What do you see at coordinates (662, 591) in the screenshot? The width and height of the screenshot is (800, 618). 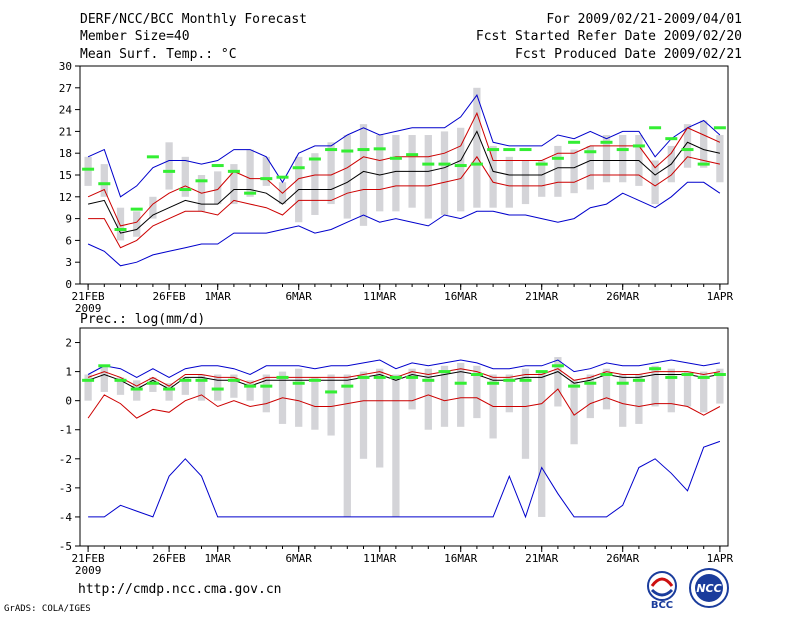 I see `bcc-logo: BCC` at bounding box center [662, 591].